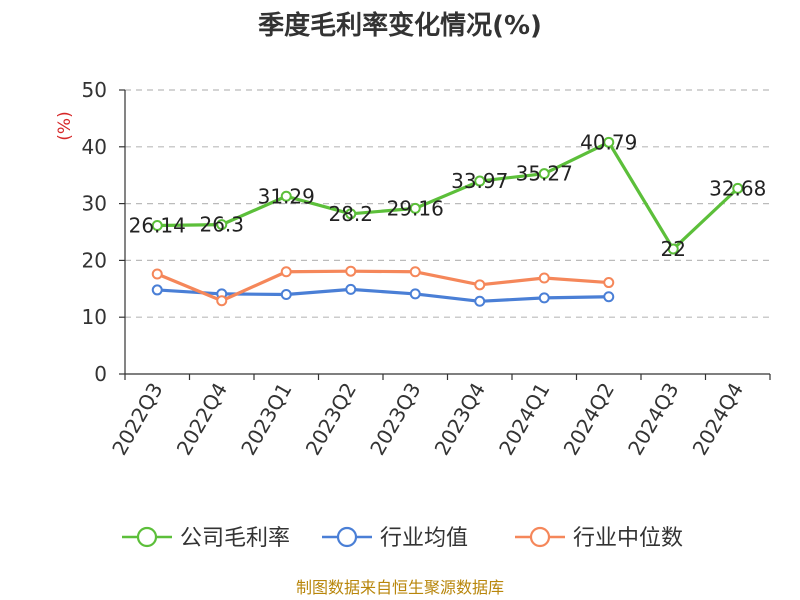  What do you see at coordinates (94, 260) in the screenshot?
I see `y-tick-label: 20` at bounding box center [94, 260].